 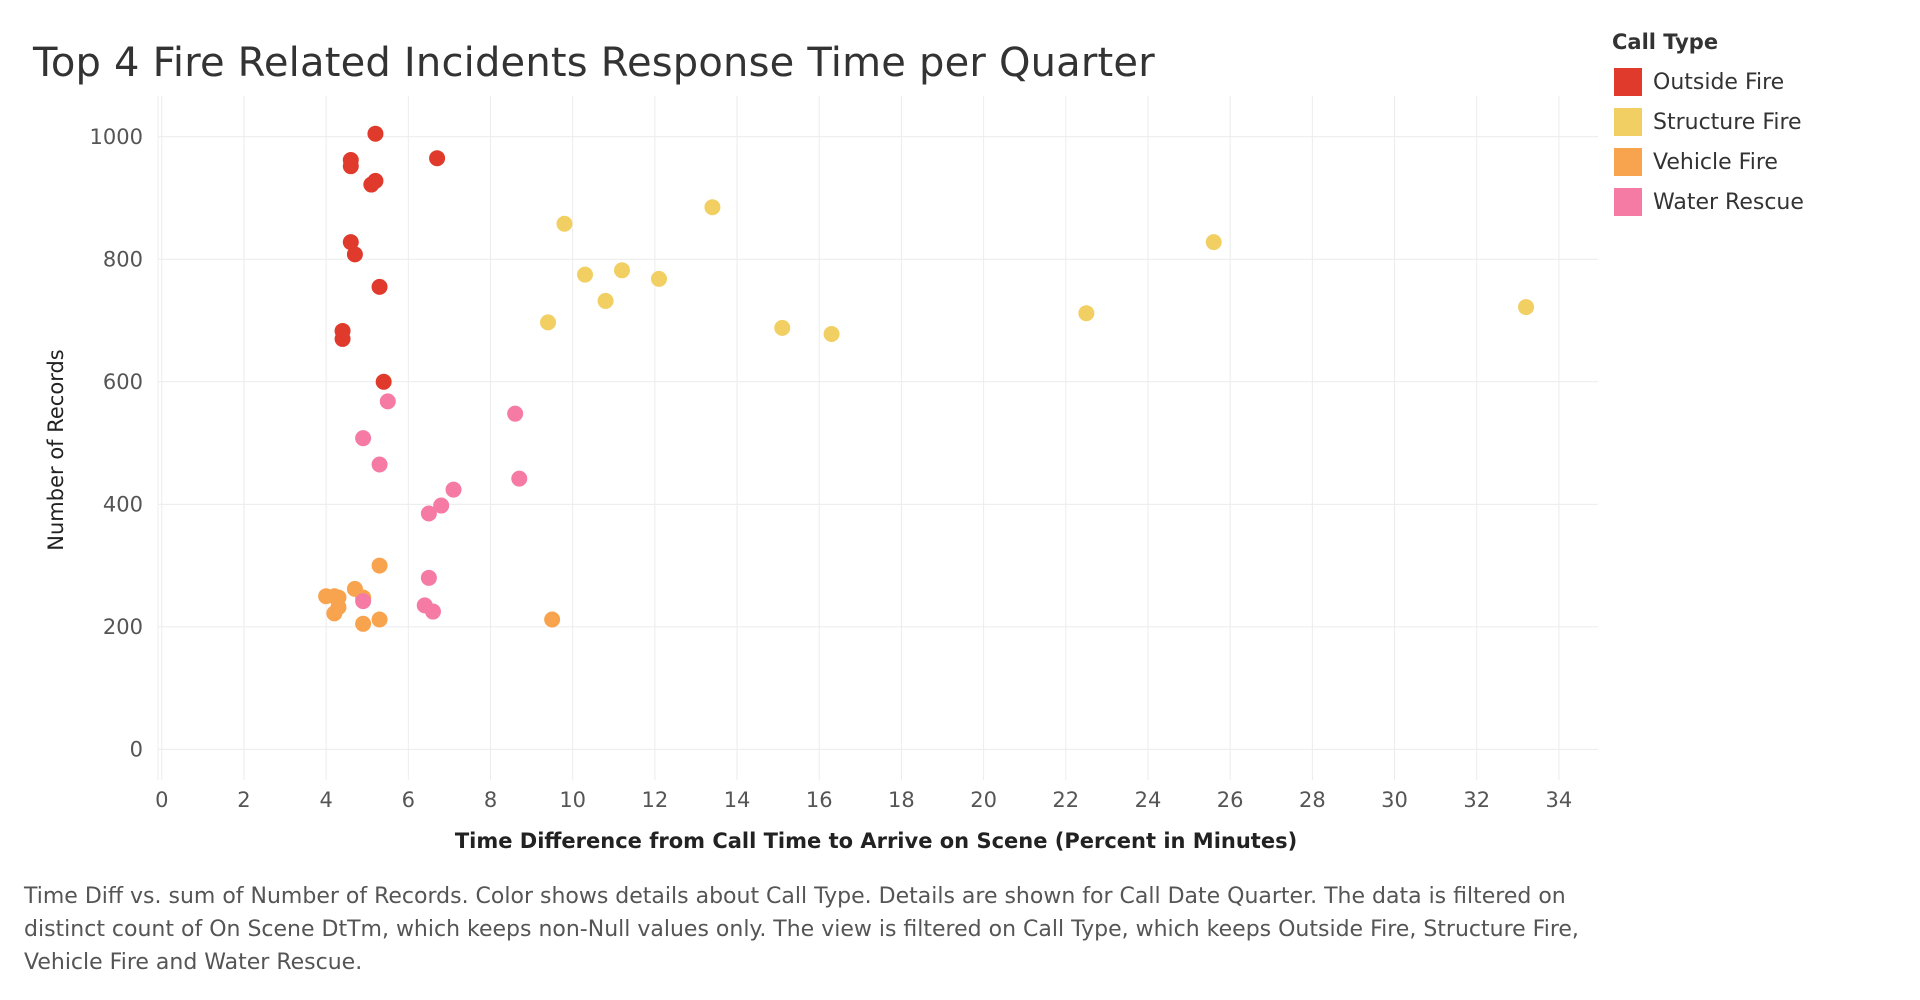 I want to click on y-tick-label: 1000, so click(x=116, y=137).